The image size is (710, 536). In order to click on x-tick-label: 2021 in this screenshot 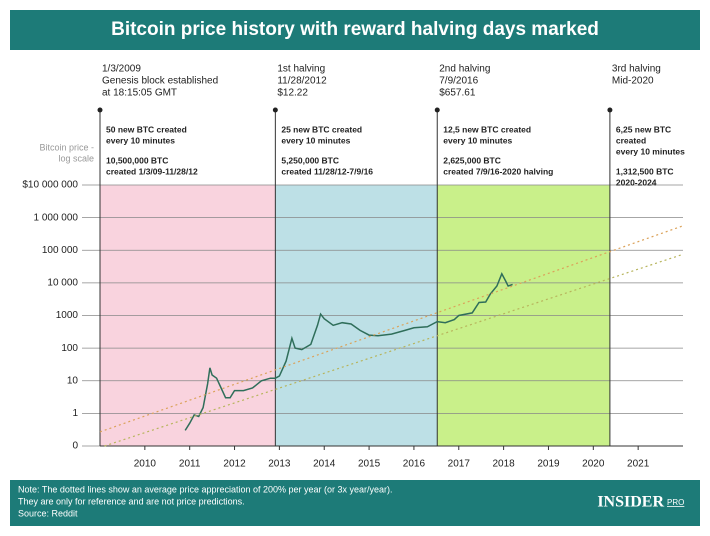, I will do `click(638, 464)`.